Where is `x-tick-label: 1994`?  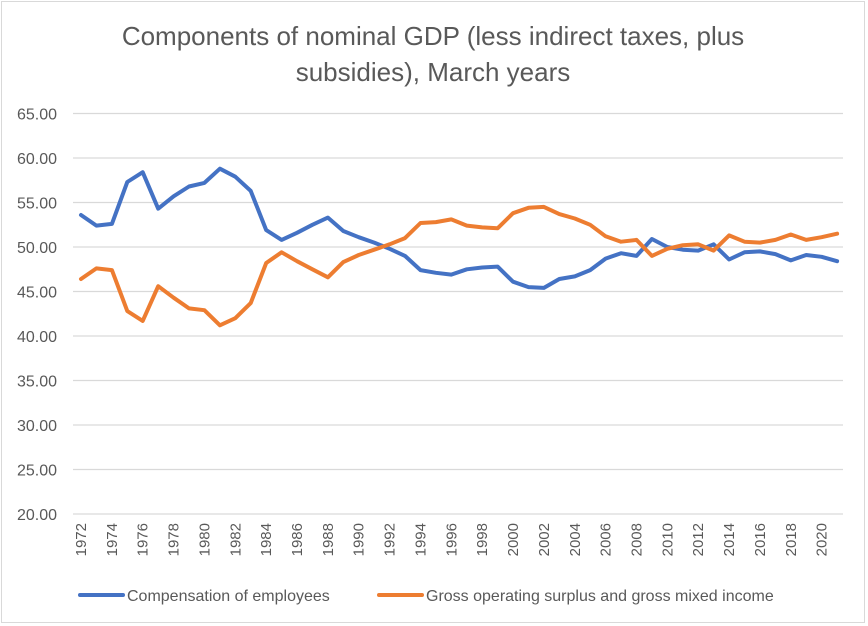
x-tick-label: 1994 is located at coordinates (420, 539).